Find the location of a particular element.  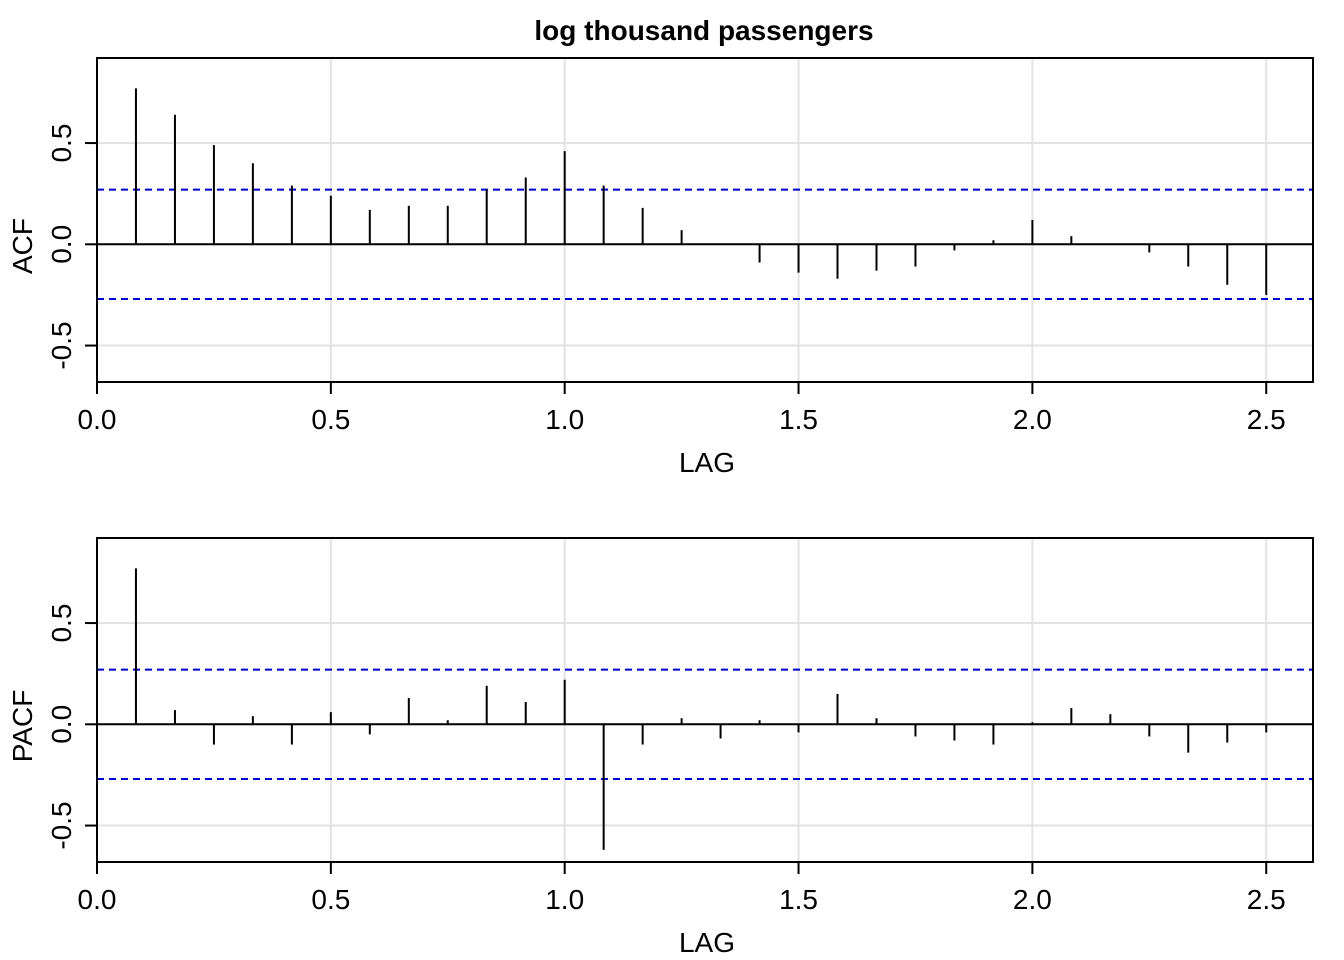

acf-x-axis-label: LAG is located at coordinates (707, 462).